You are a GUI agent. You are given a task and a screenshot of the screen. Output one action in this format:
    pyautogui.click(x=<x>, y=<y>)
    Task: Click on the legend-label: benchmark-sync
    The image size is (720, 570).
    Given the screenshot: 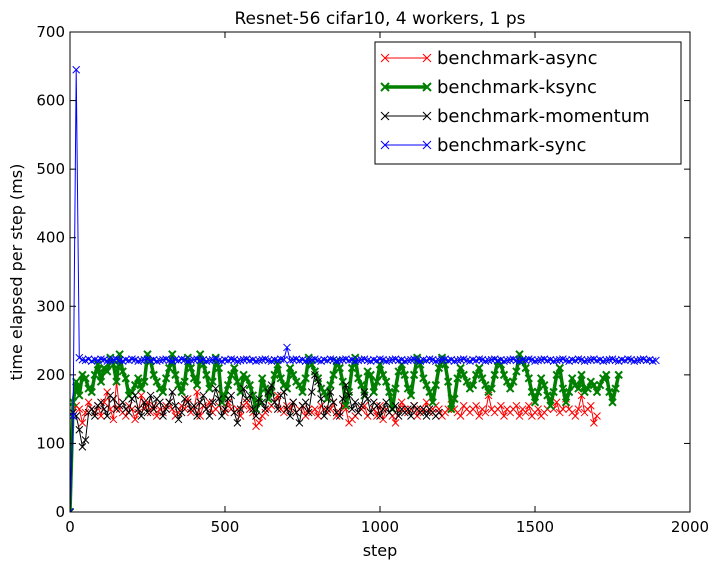 What is the action you would take?
    pyautogui.click(x=511, y=145)
    